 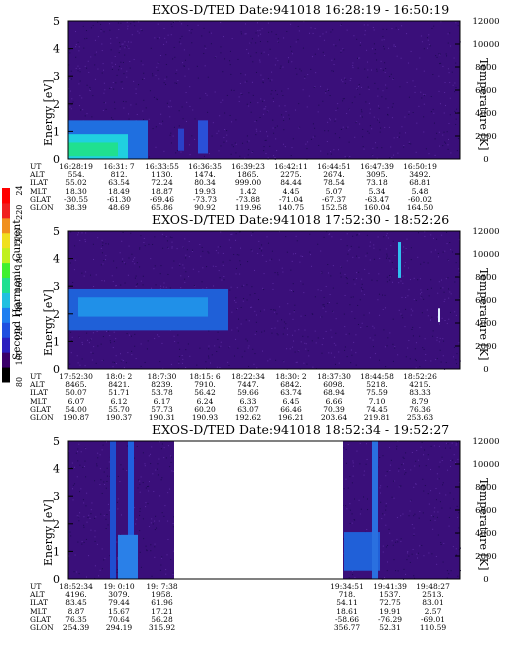 What do you see at coordinates (248, 208) in the screenshot?
I see `ephemeris-value: 119.96` at bounding box center [248, 208].